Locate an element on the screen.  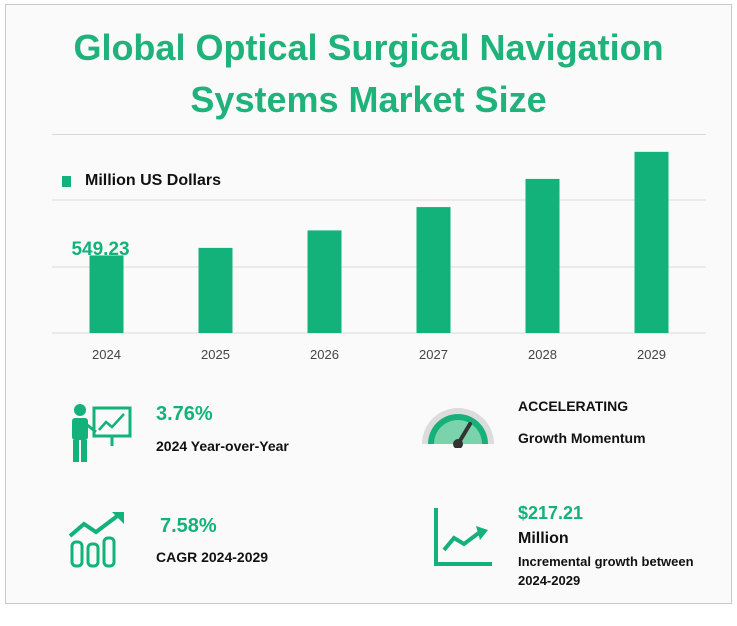
chart-legend: Million US Dollars is located at coordinates (141, 181).